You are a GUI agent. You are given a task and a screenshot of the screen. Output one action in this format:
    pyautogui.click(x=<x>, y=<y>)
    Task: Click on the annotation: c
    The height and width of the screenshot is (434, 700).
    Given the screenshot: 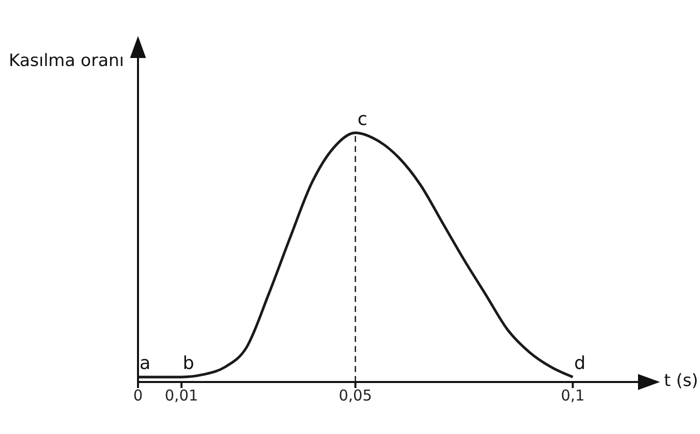 What is the action you would take?
    pyautogui.click(x=362, y=119)
    